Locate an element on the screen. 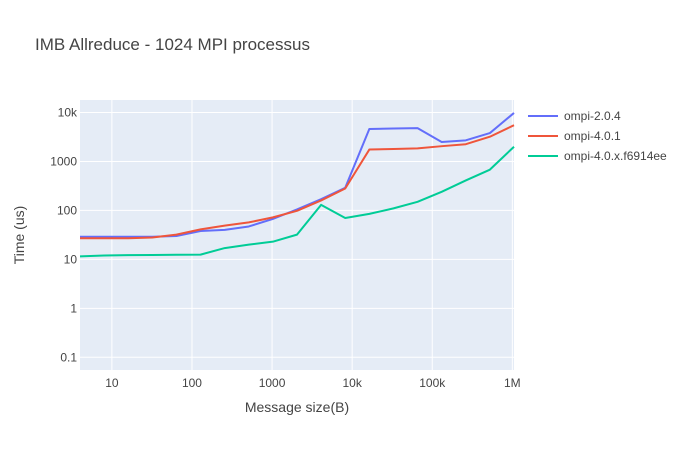  x-tick-label: 1M is located at coordinates (512, 383).